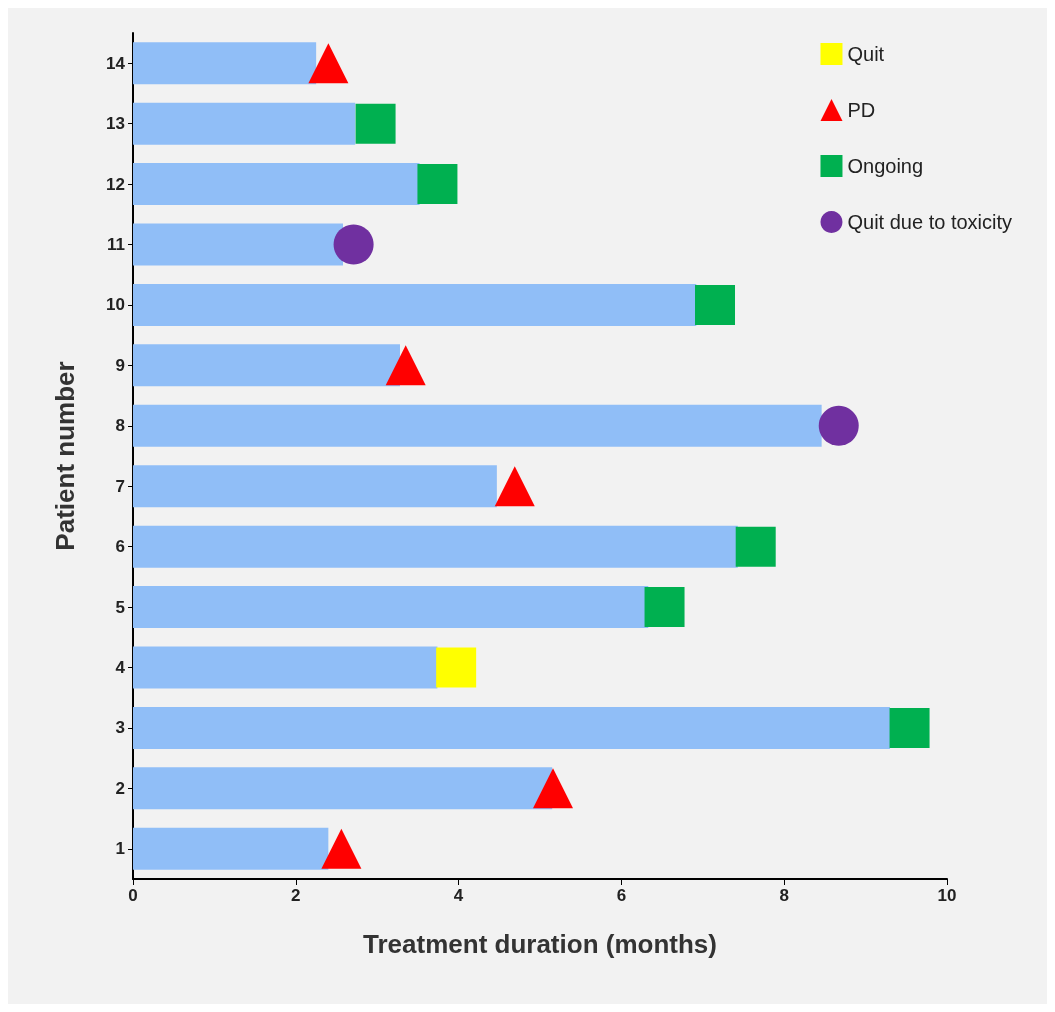 Image resolution: width=1055 pixels, height=1012 pixels. I want to click on y-tick-label: 1, so click(120, 849).